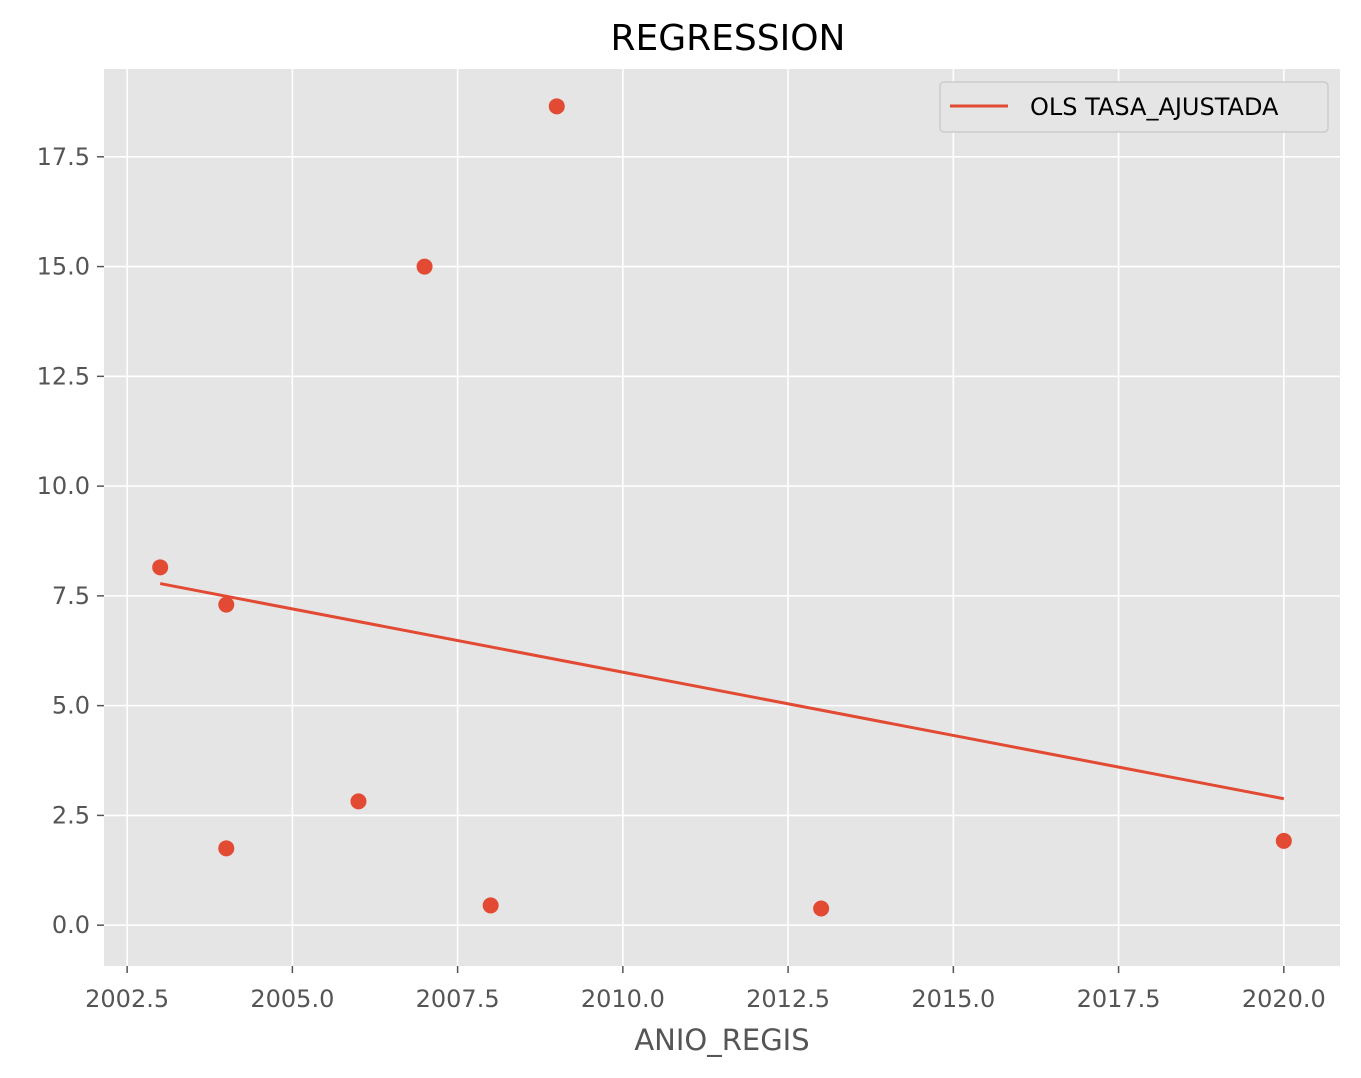 The height and width of the screenshot is (1078, 1361). Describe the element at coordinates (71, 925) in the screenshot. I see `y-tick-label: 0.0` at that location.